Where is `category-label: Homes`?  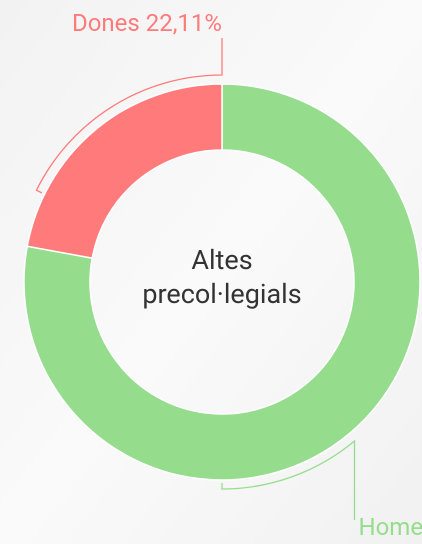 category-label: Homes is located at coordinates (390, 527).